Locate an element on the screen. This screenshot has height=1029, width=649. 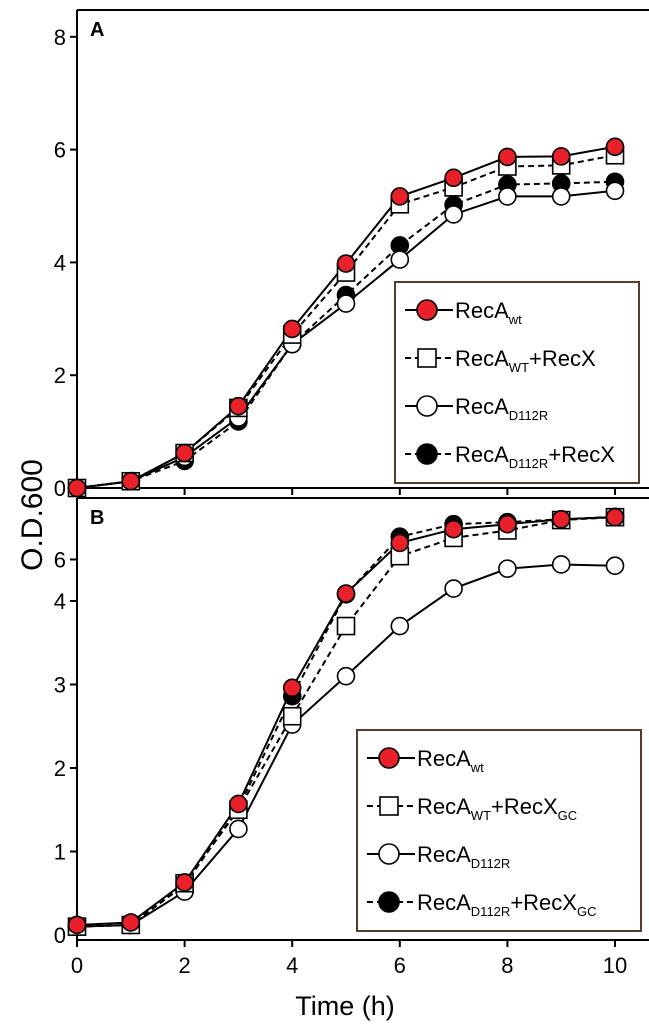
y-tick-label: 1 is located at coordinates (60, 852).